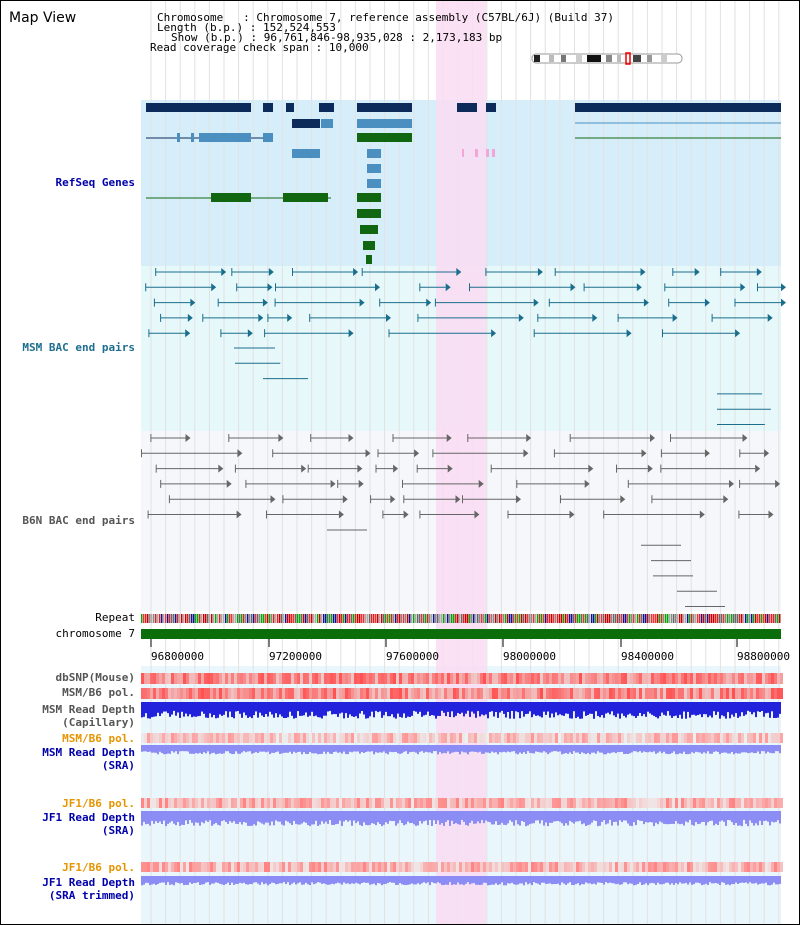  What do you see at coordinates (95, 633) in the screenshot?
I see `track-label-chromosome: chromosome 7` at bounding box center [95, 633].